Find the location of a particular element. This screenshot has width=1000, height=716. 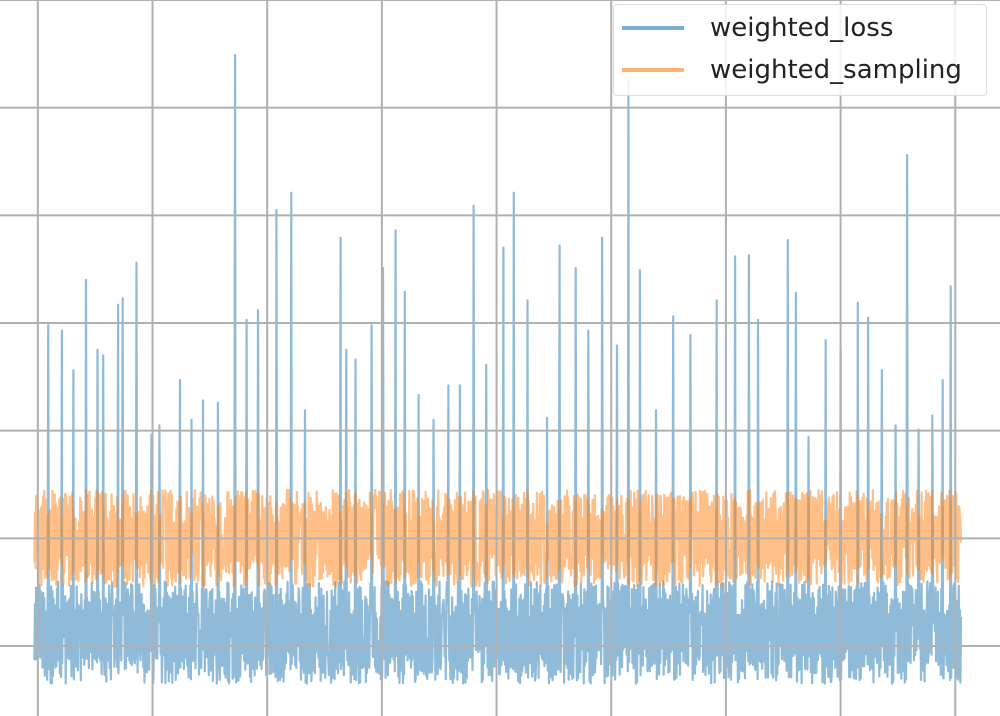

legend-item-weighted-loss: weighted_loss is located at coordinates (757, 28).